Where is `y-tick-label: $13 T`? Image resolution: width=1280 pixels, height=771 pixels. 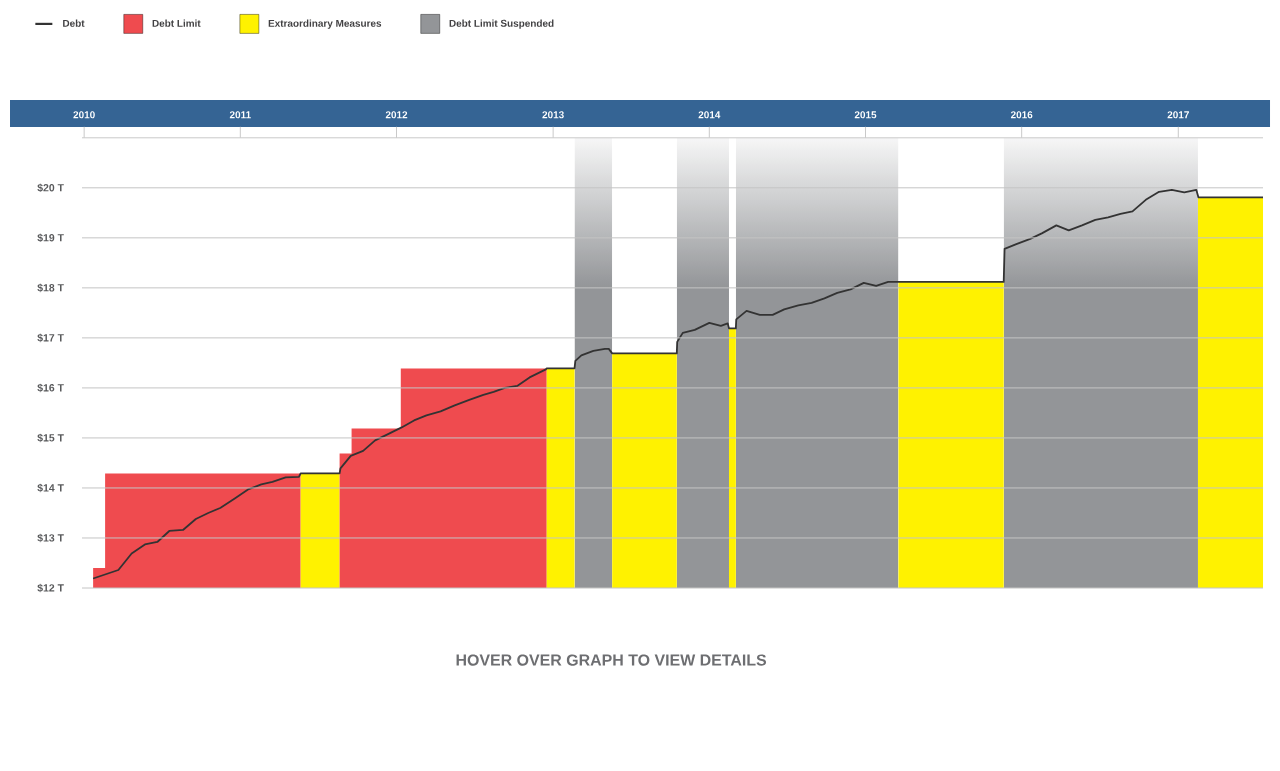
y-tick-label: $13 T is located at coordinates (50, 538).